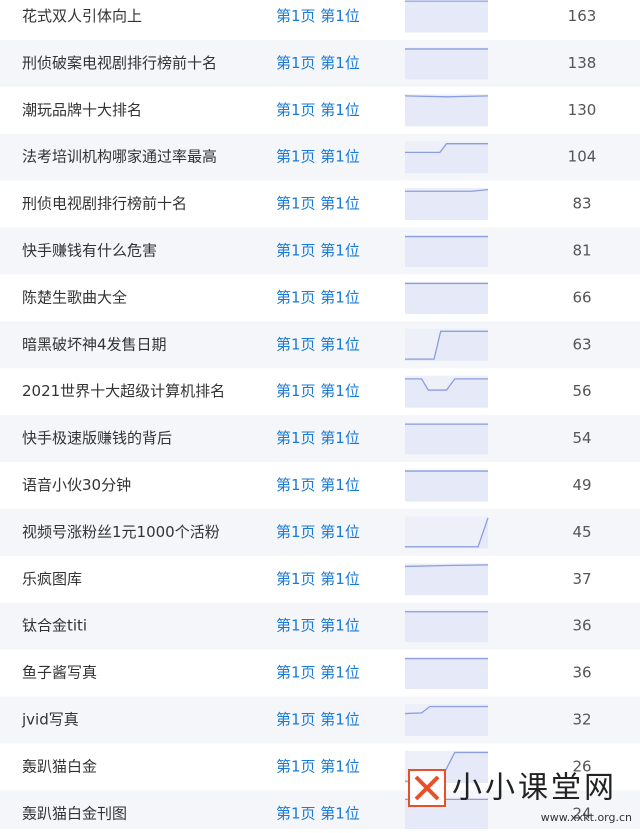 The width and height of the screenshot is (640, 833). Describe the element at coordinates (119, 63) in the screenshot. I see `keyword: 刑侦破案电视剧排行榜前十名` at that location.